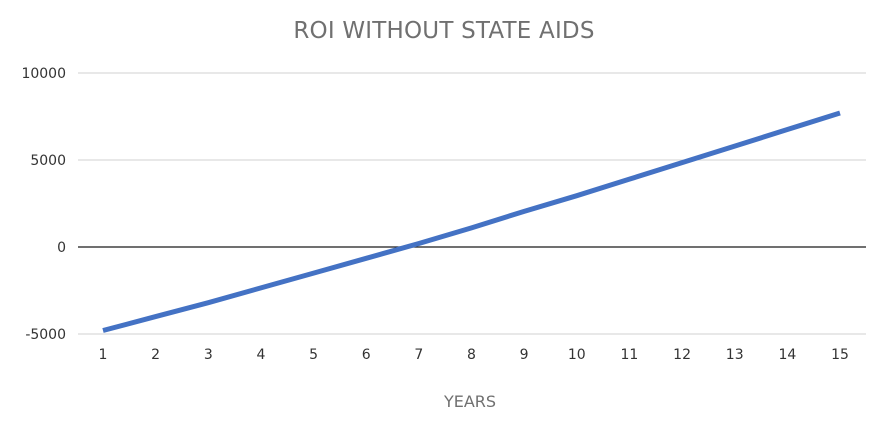 The height and width of the screenshot is (434, 888). What do you see at coordinates (735, 355) in the screenshot?
I see `x-tick-label: 13` at bounding box center [735, 355].